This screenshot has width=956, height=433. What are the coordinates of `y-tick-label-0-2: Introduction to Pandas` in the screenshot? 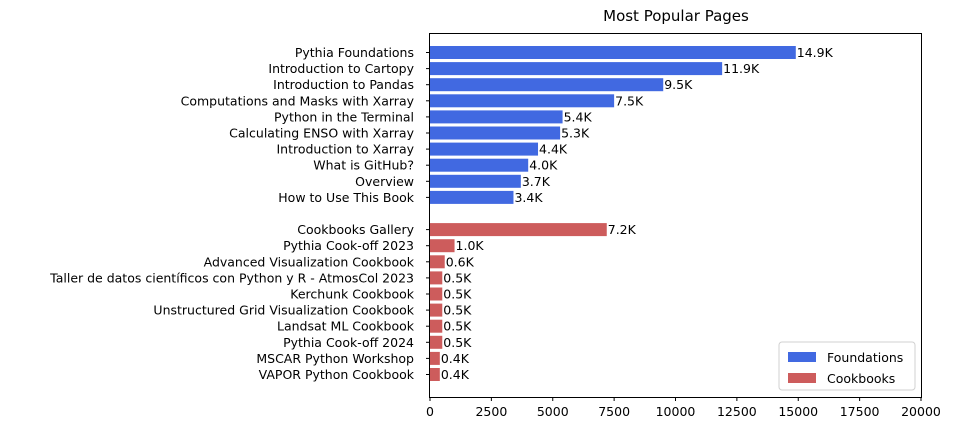 It's located at (343, 84).